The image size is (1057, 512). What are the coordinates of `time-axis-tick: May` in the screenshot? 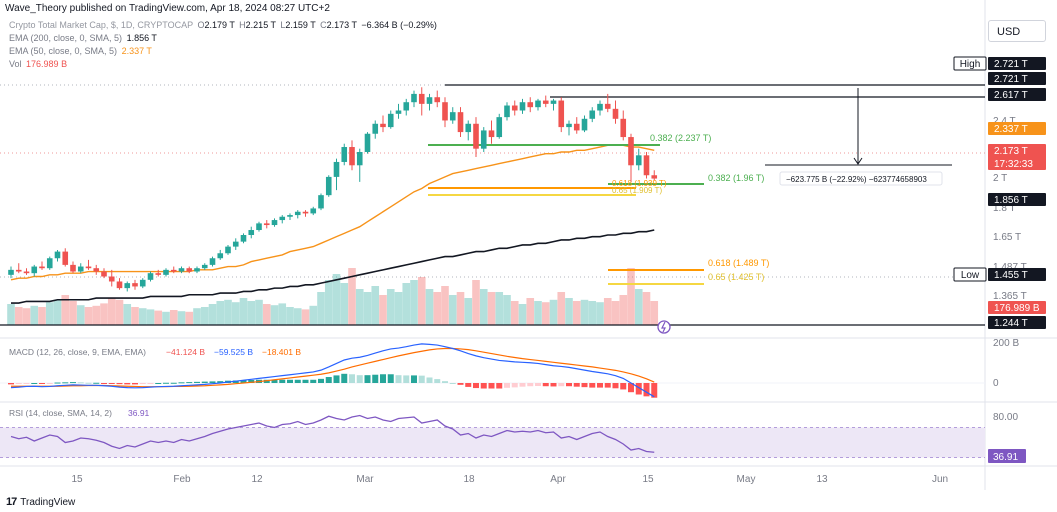 It's located at (746, 479).